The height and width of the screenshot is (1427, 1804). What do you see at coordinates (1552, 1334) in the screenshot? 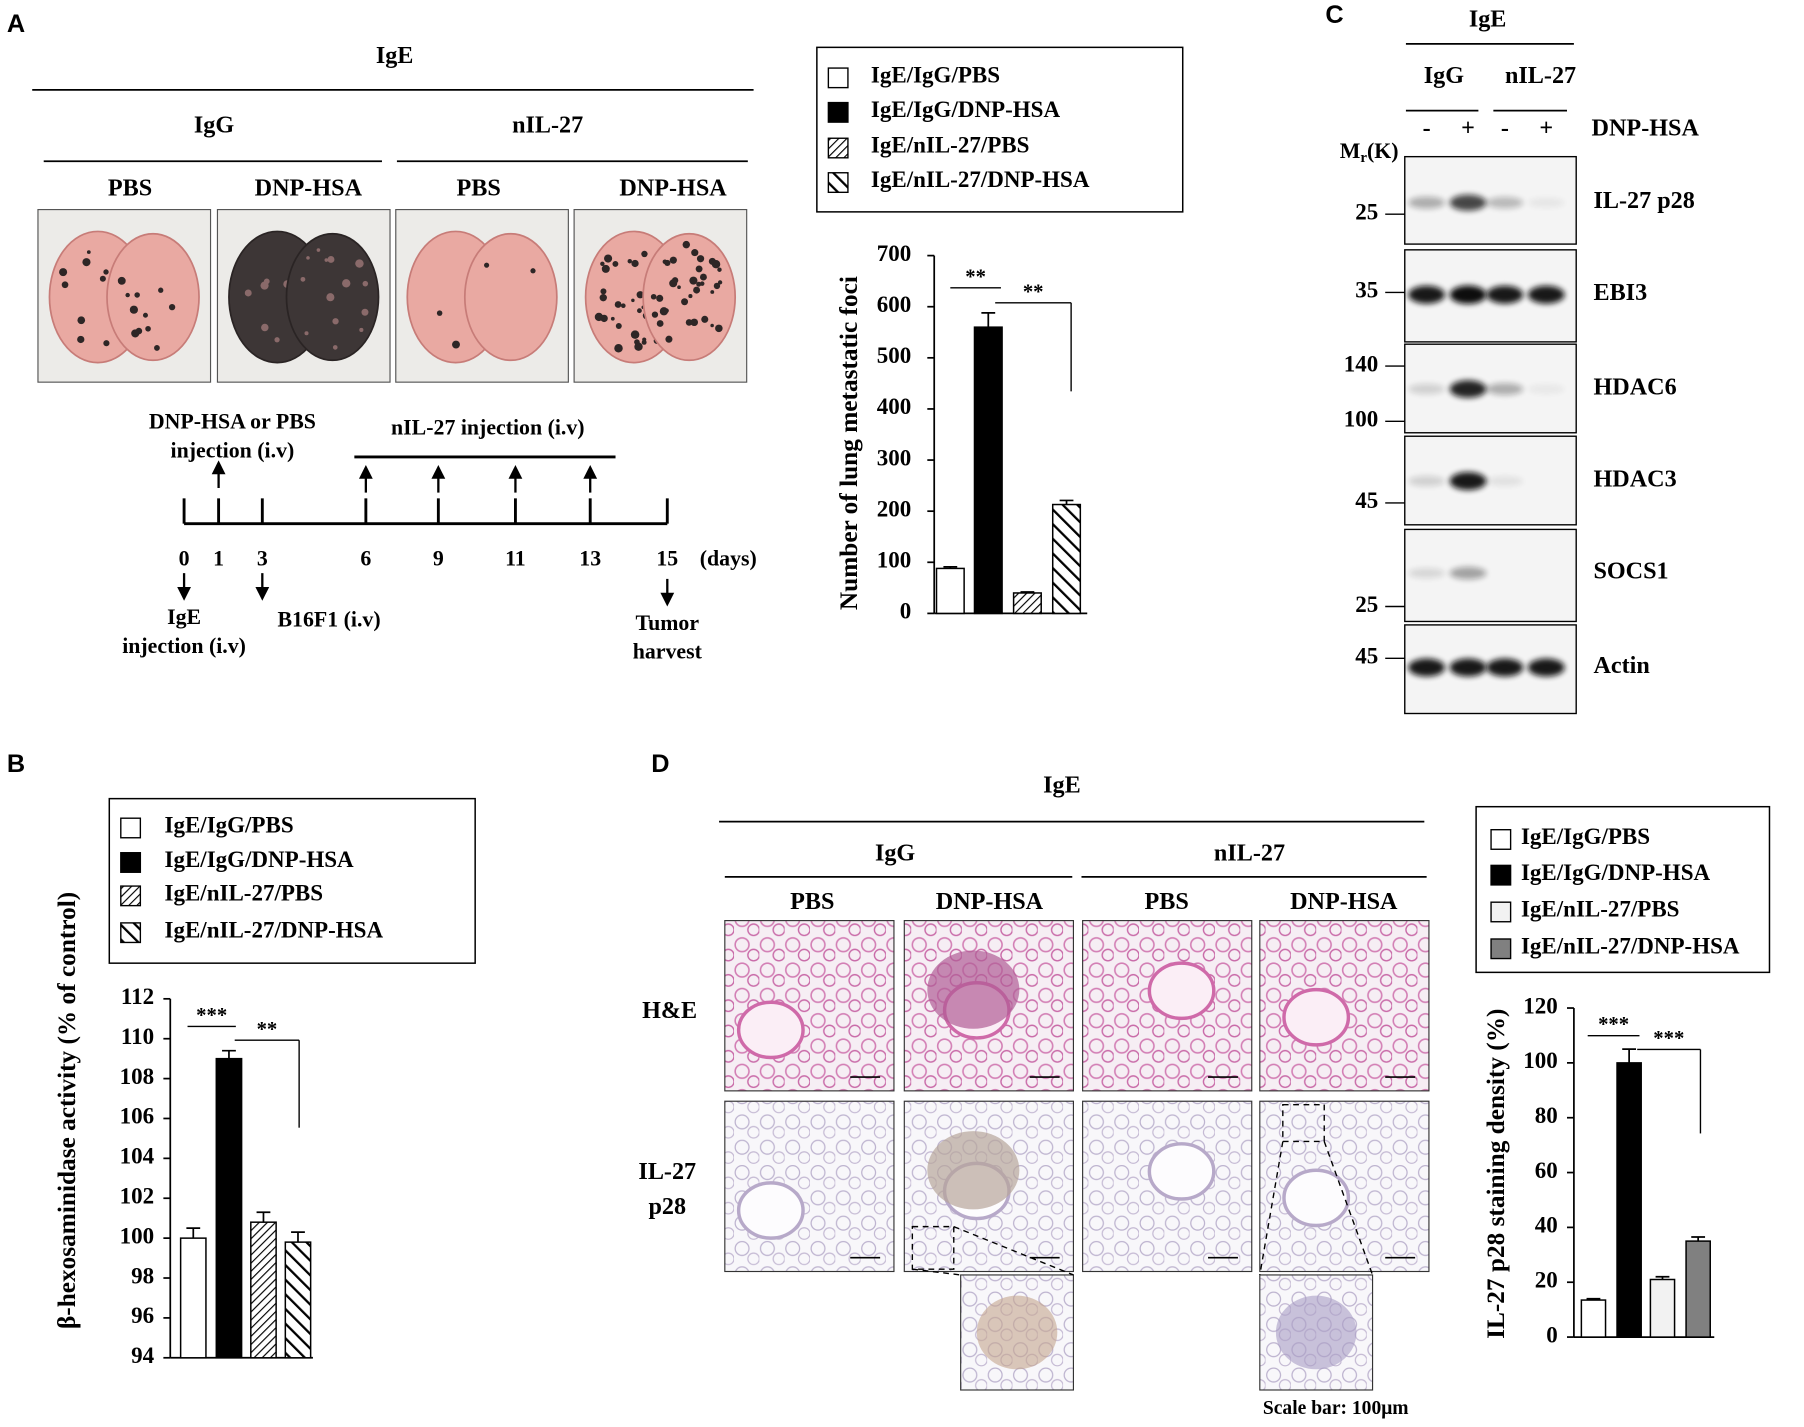
I see `y-tick-label: 0` at bounding box center [1552, 1334].